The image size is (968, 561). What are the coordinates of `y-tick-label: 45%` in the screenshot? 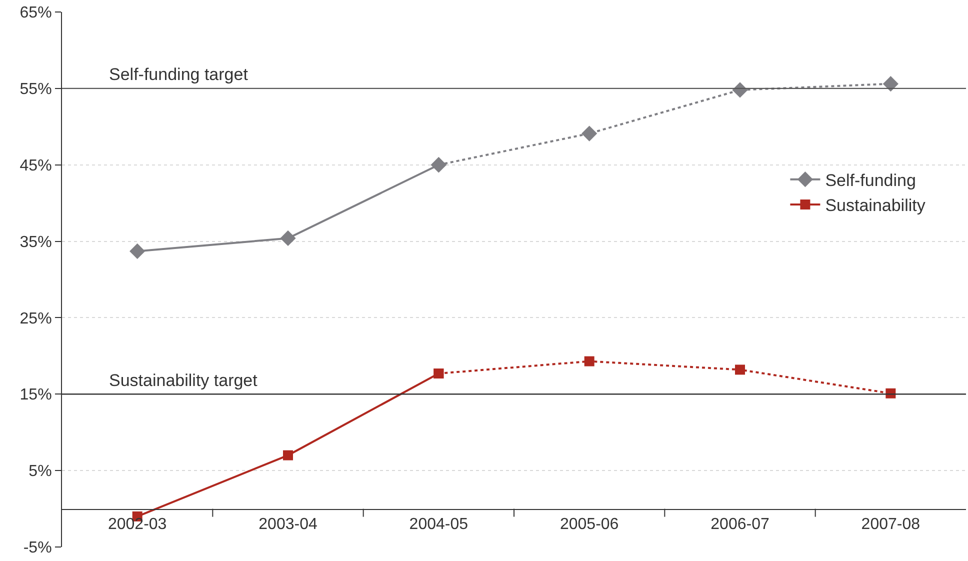 It's located at (36, 165).